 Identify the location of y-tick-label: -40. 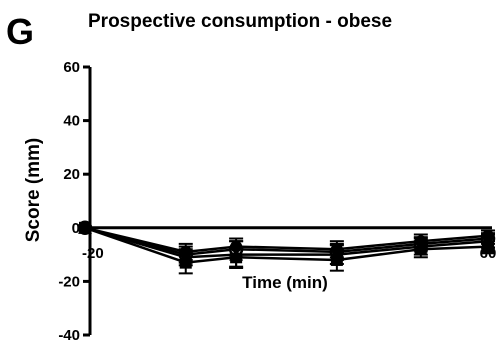
(69, 335).